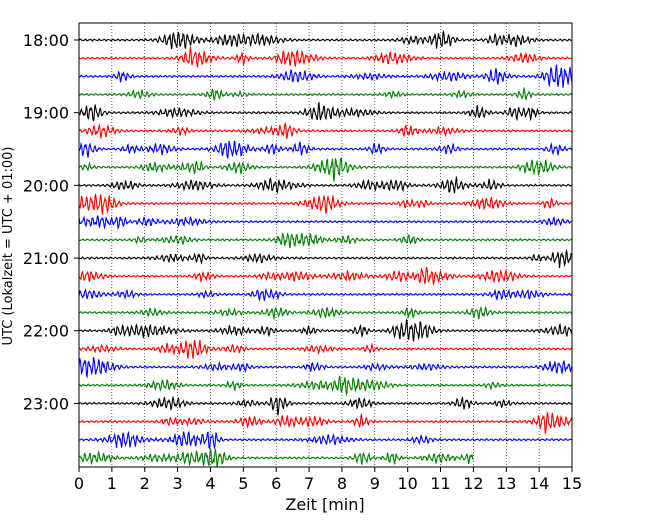 The image size is (650, 520). Describe the element at coordinates (145, 483) in the screenshot. I see `x-tick-label: 2` at that location.